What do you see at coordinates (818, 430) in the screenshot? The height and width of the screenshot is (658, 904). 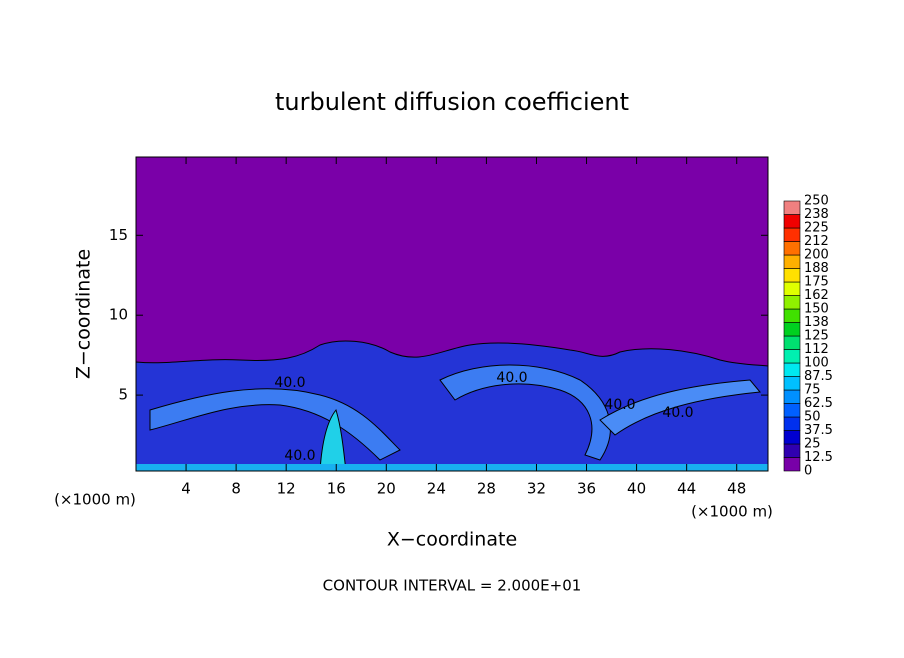 I see `colorbar-label: 37.5` at bounding box center [818, 430].